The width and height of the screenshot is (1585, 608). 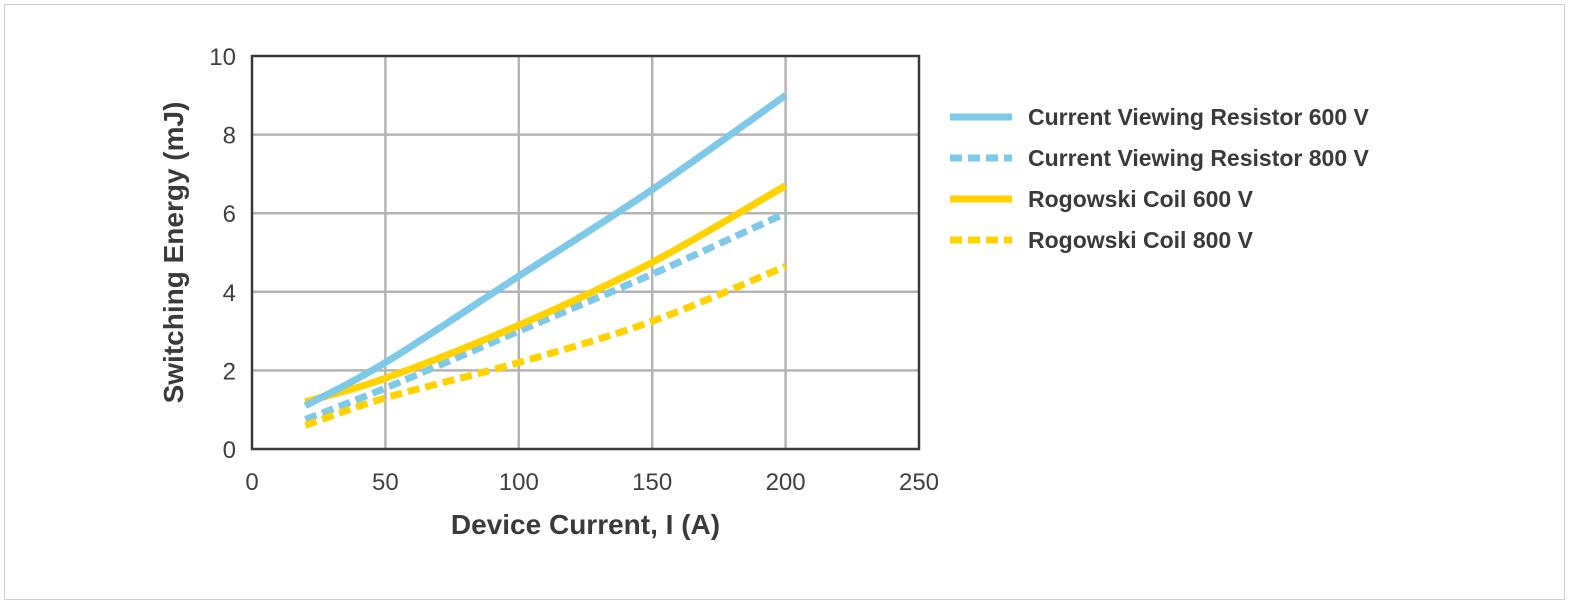 What do you see at coordinates (251, 482) in the screenshot?
I see `x-tick-label: 0` at bounding box center [251, 482].